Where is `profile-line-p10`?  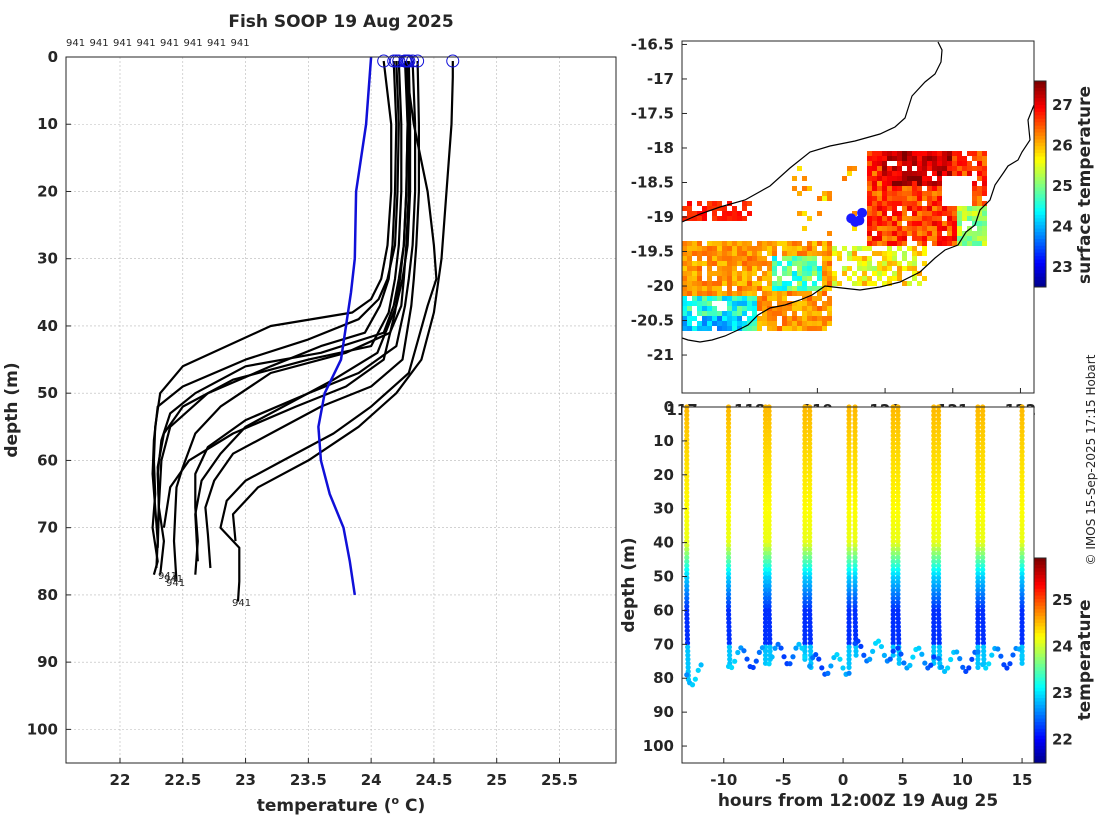 profile-line-p10 is located at coordinates (303, 311).